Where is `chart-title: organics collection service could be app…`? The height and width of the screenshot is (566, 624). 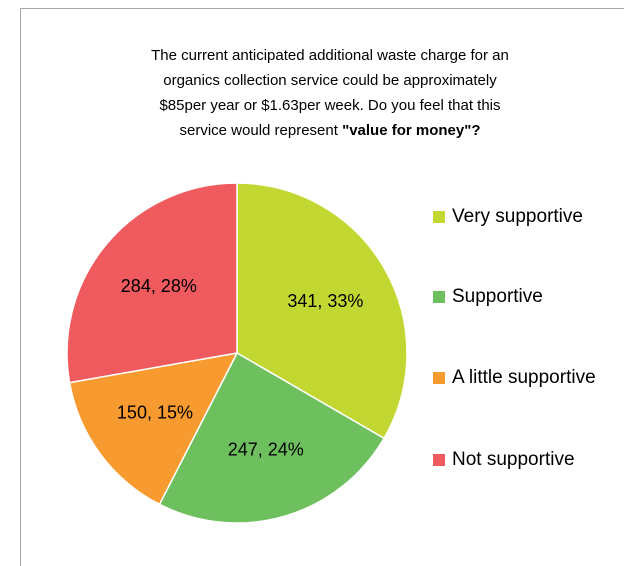 chart-title: organics collection service could be app… is located at coordinates (330, 80).